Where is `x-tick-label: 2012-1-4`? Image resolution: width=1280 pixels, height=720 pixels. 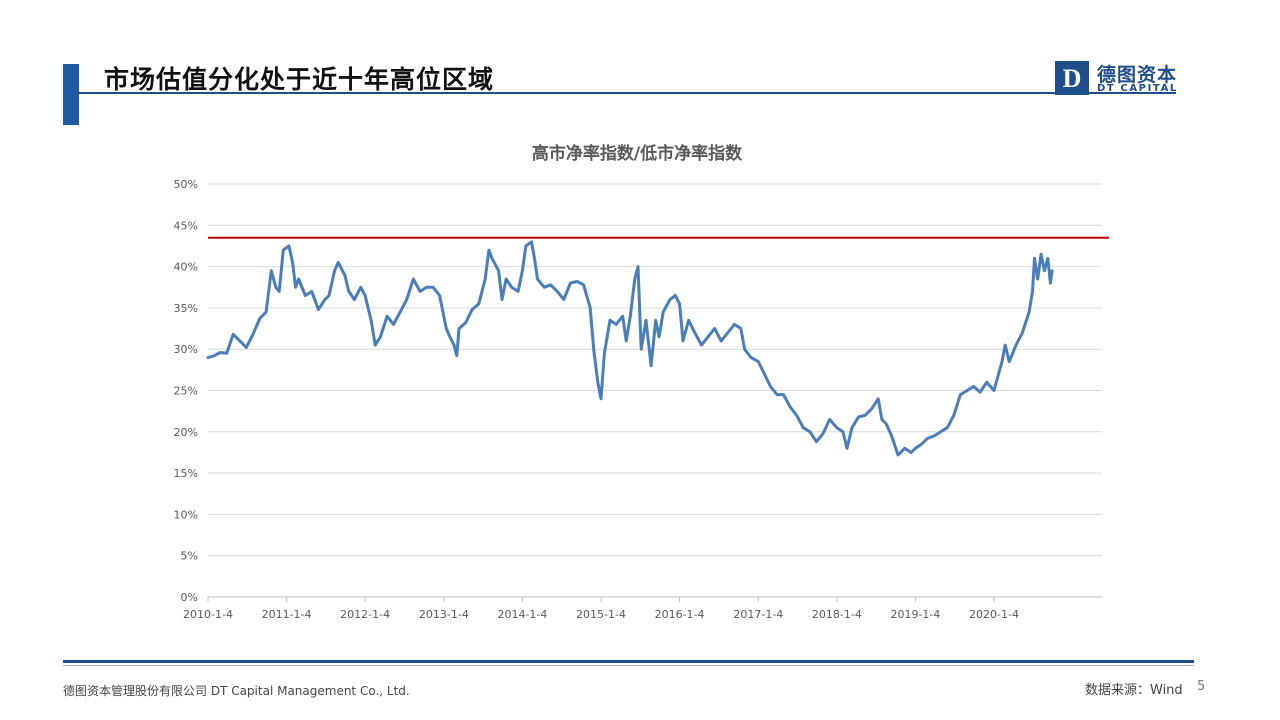
x-tick-label: 2012-1-4 is located at coordinates (365, 614).